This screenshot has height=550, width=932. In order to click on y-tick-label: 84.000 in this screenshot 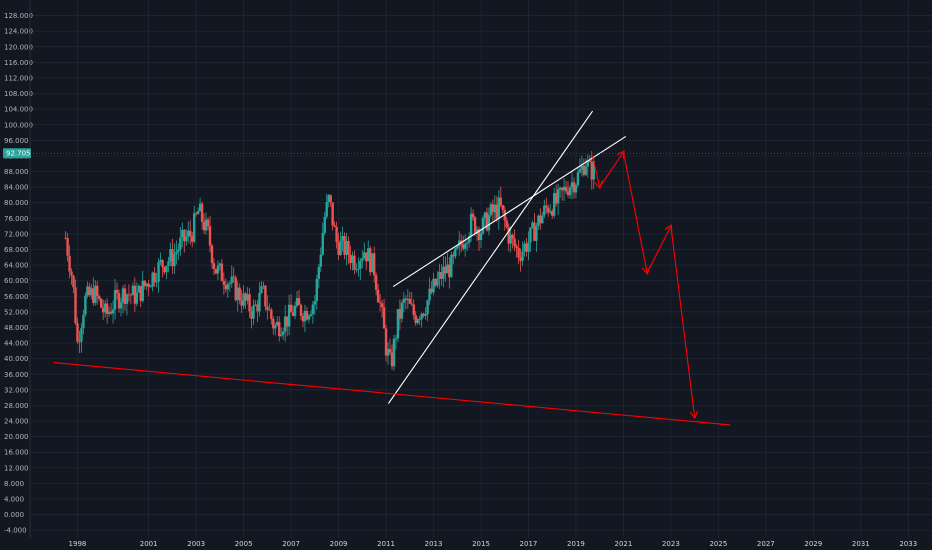, I will do `click(16, 188)`.